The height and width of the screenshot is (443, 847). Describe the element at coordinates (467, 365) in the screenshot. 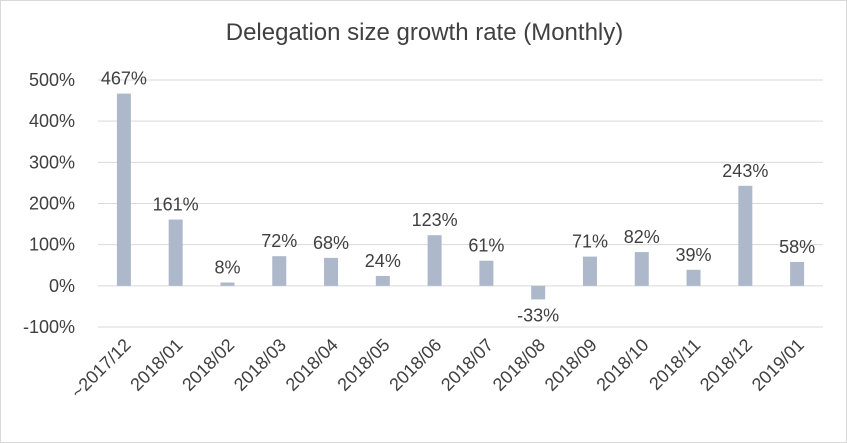

I see `x-tick-label: 2018/07` at that location.